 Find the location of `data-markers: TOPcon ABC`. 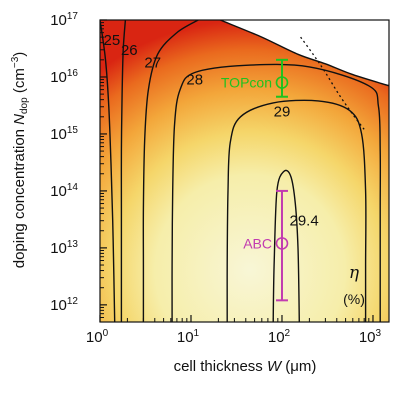

data-markers: TOPcon ABC is located at coordinates (255, 180).